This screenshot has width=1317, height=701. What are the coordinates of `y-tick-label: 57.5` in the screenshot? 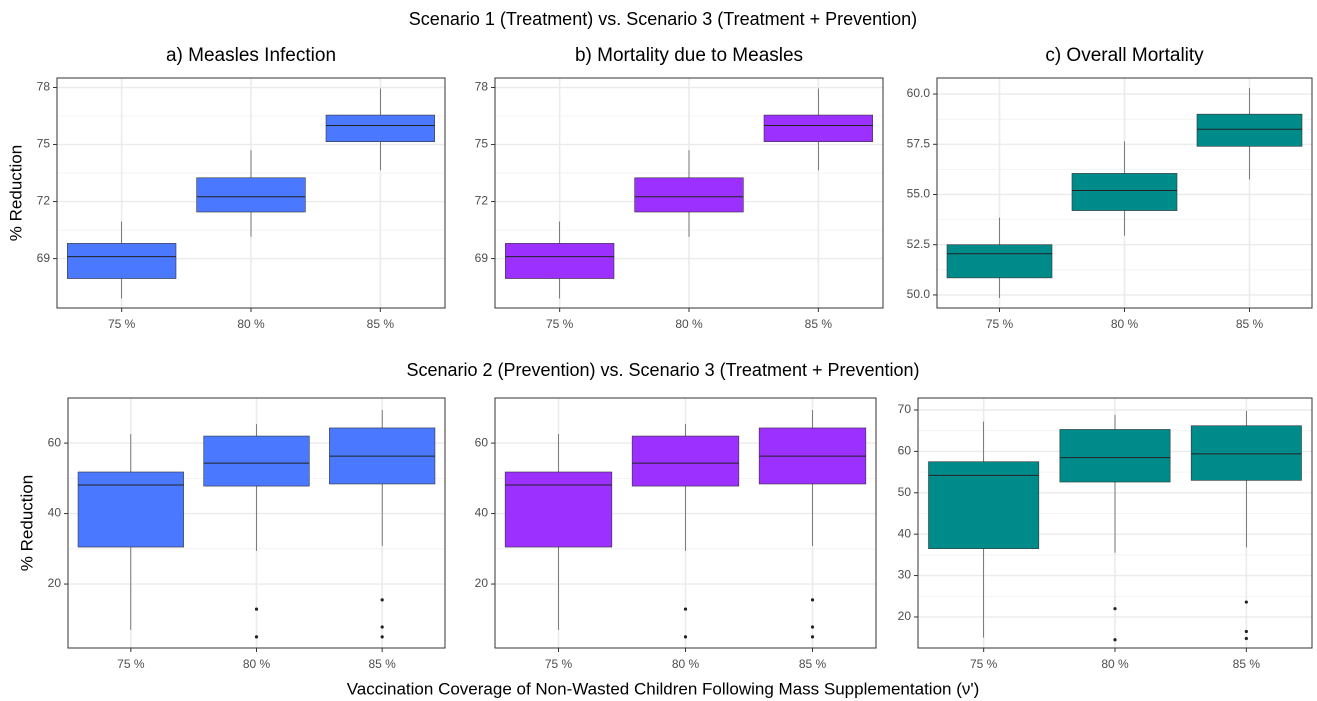 It's located at (919, 143).